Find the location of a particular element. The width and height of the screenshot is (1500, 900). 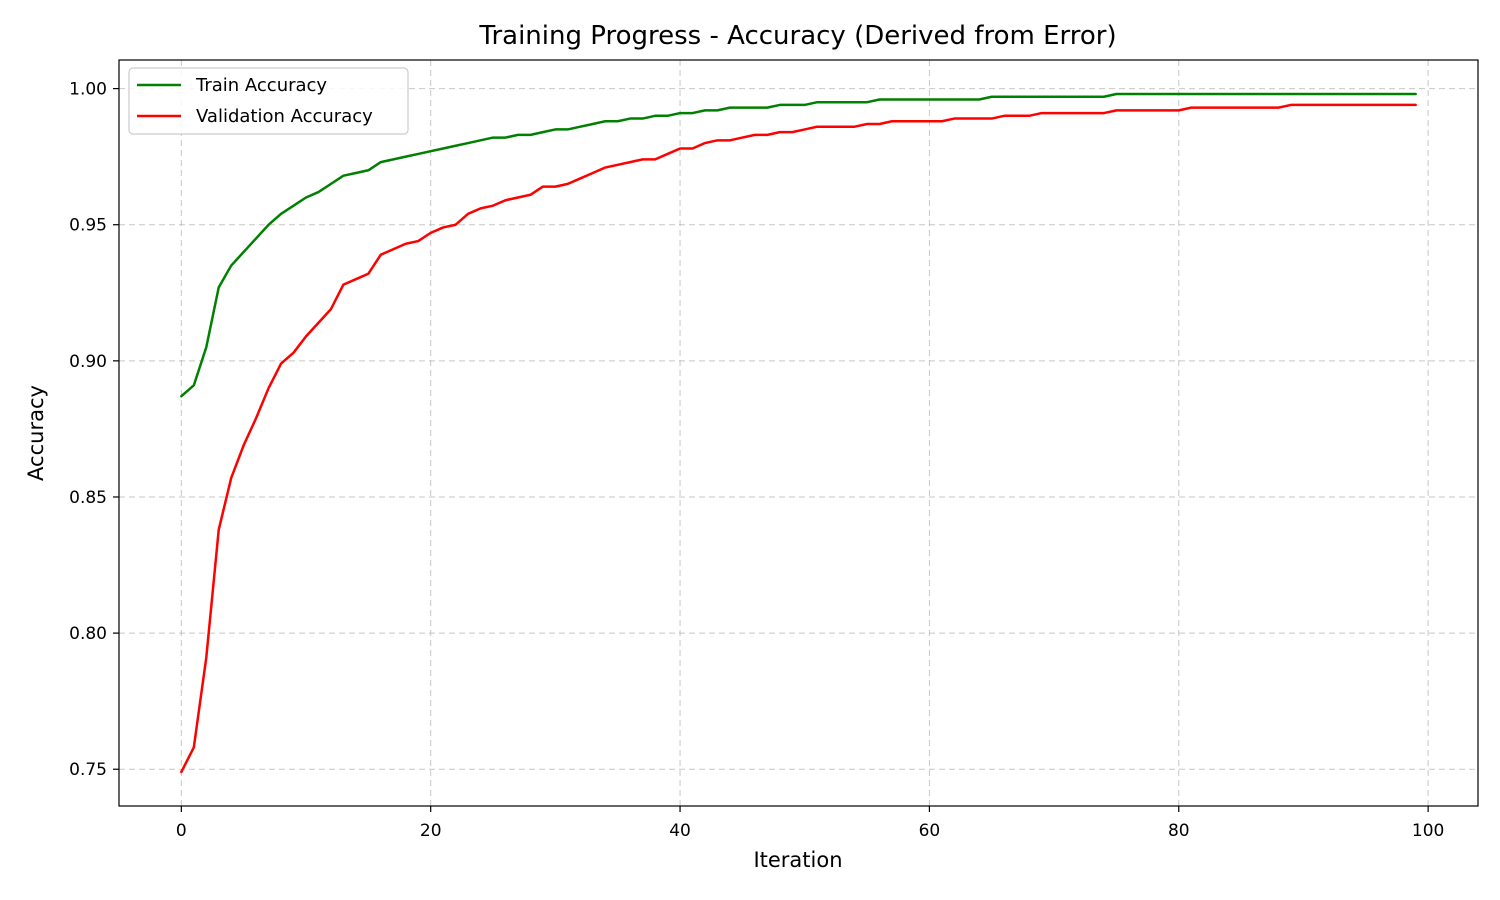

y-tick-label: 0.85 is located at coordinates (88, 498).